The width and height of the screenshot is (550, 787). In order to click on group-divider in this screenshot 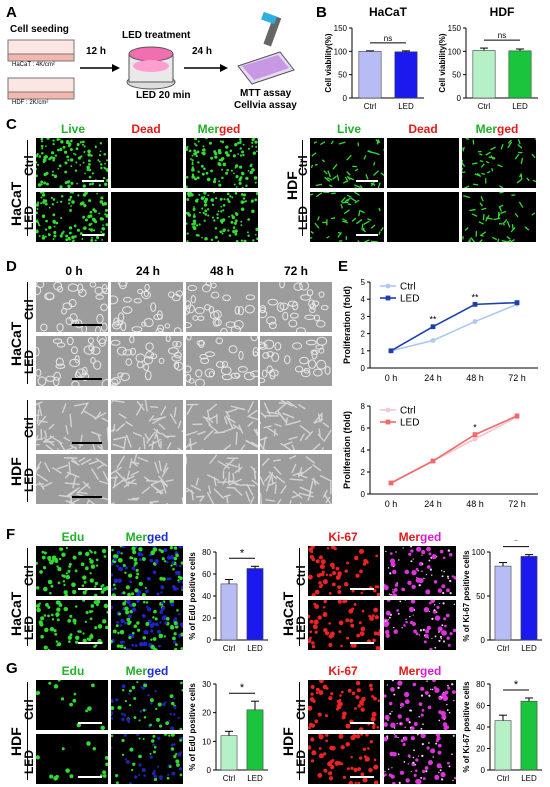, I will do `click(27, 731)`.